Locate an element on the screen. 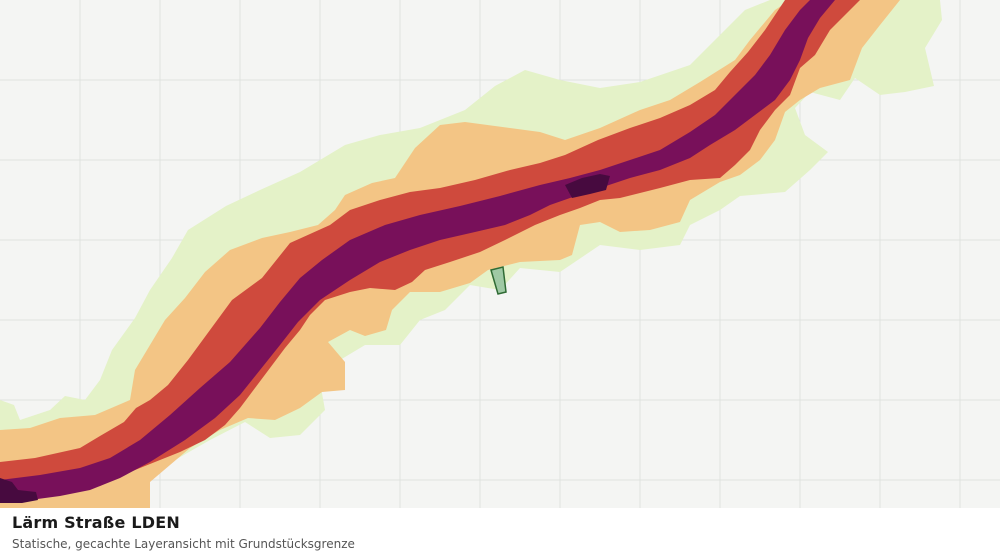  layer-title: Lärm Straße LDEN is located at coordinates (96, 522).